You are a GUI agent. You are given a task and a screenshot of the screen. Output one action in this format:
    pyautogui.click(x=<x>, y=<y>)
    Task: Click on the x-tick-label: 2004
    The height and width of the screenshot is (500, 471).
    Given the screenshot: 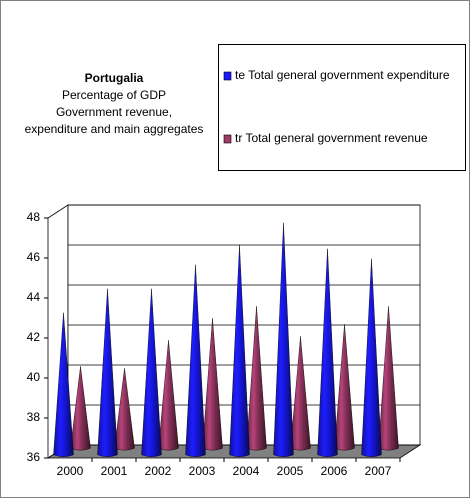 What is the action you would take?
    pyautogui.click(x=246, y=471)
    